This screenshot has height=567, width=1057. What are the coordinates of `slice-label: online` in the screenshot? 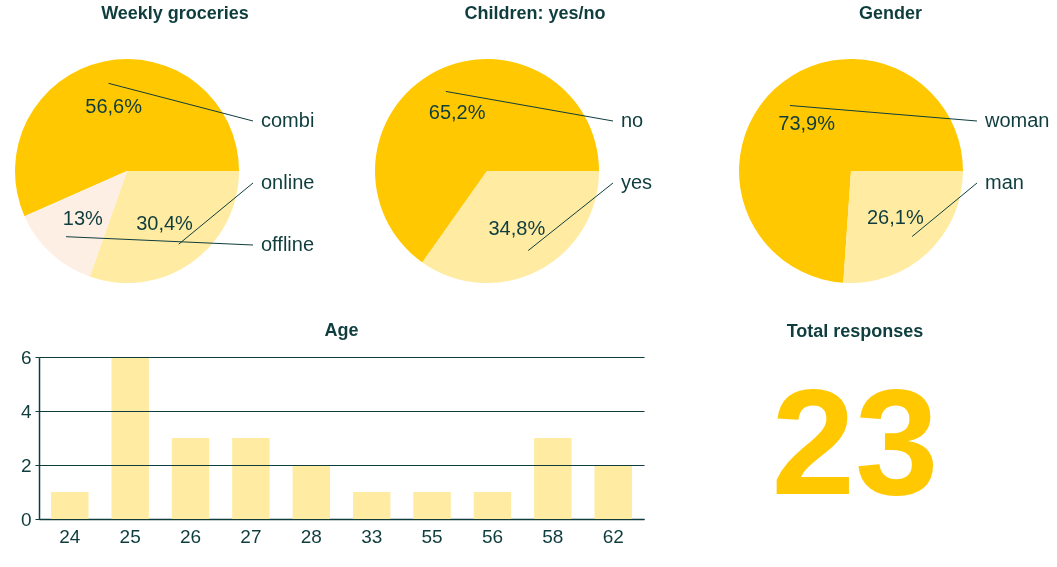 It's located at (288, 182).